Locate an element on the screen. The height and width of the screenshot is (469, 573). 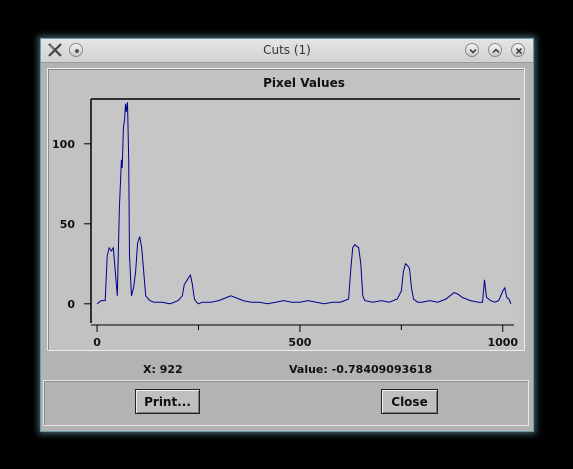
minimize-icon is located at coordinates (473, 51).